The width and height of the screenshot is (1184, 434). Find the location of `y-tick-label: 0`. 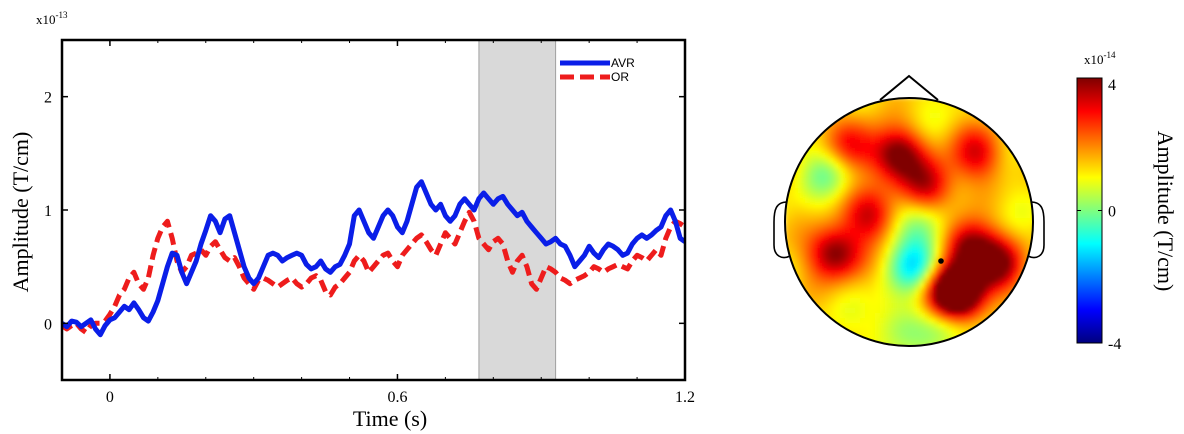

y-tick-label: 0 is located at coordinates (48, 324).